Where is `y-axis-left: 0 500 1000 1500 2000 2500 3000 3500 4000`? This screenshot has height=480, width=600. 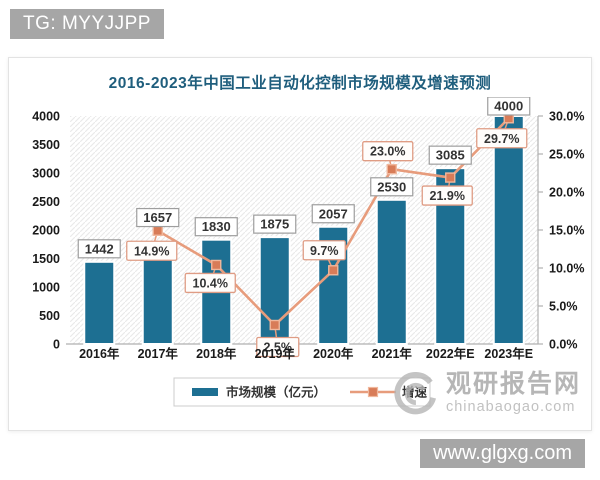 y-axis-left: 0 500 1000 1500 2000 2500 3000 3500 4000 is located at coordinates (46, 231).